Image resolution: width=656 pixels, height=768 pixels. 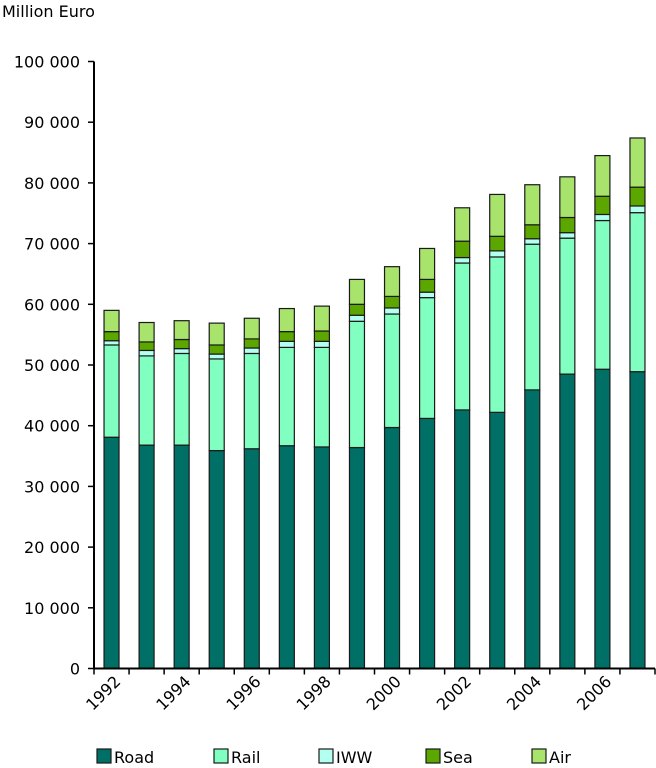 What do you see at coordinates (251, 493) in the screenshot?
I see `bar-stack-1996` at bounding box center [251, 493].